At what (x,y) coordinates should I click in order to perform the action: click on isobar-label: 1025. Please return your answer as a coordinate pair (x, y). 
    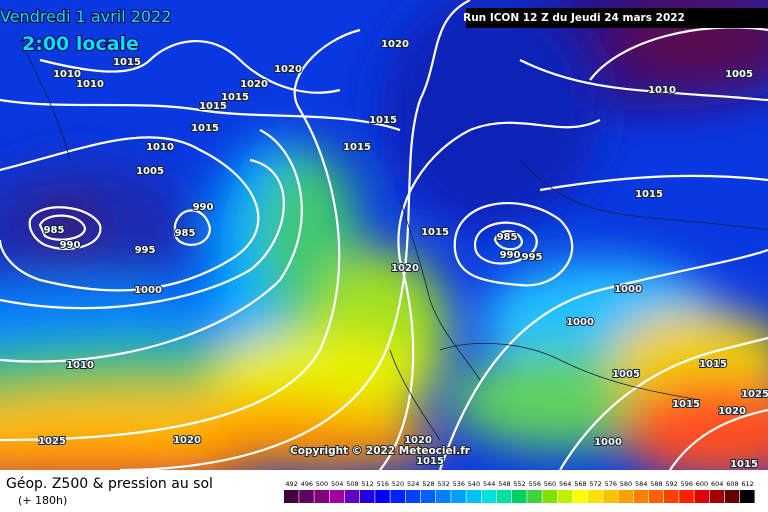
    Looking at the image, I should click on (754, 394).